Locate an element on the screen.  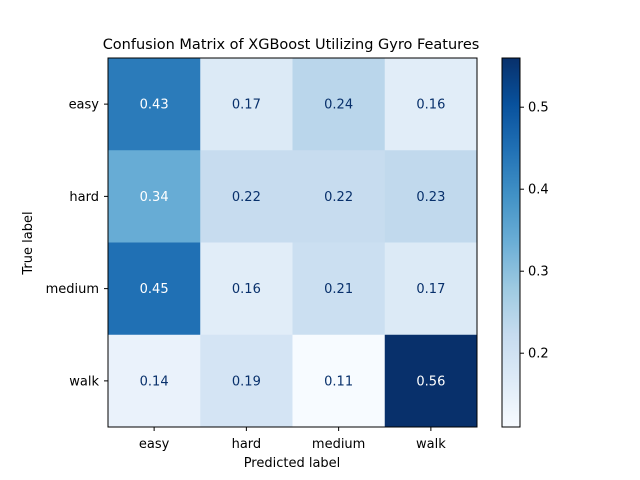
cell-value-label: 0.45 is located at coordinates (154, 289).